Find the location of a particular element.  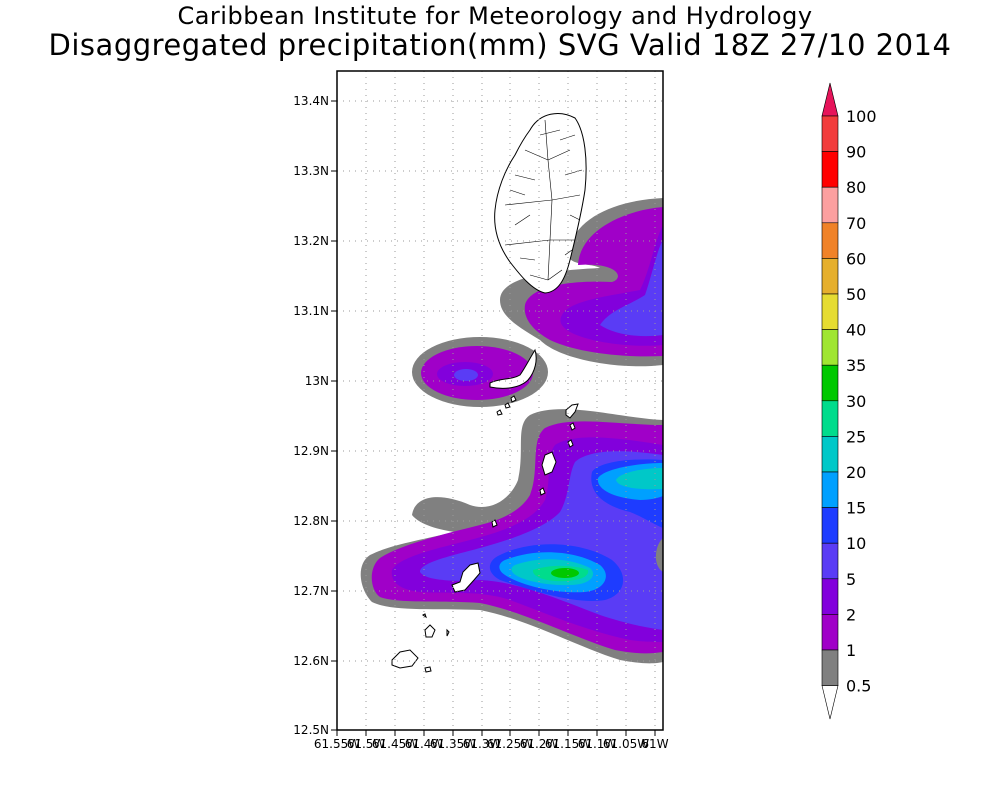

colorbar-label: 50 is located at coordinates (856, 294).